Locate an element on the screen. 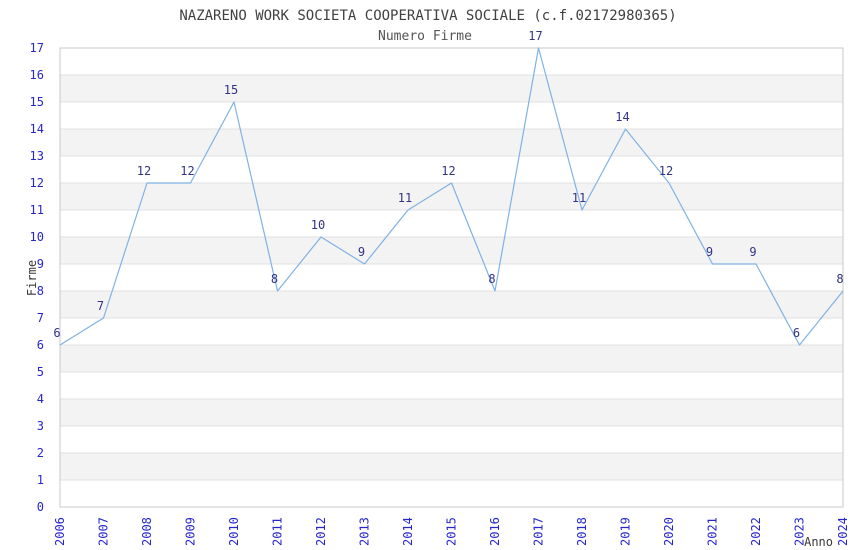 The image size is (850, 550). y-tick-label: 14 is located at coordinates (37, 129).